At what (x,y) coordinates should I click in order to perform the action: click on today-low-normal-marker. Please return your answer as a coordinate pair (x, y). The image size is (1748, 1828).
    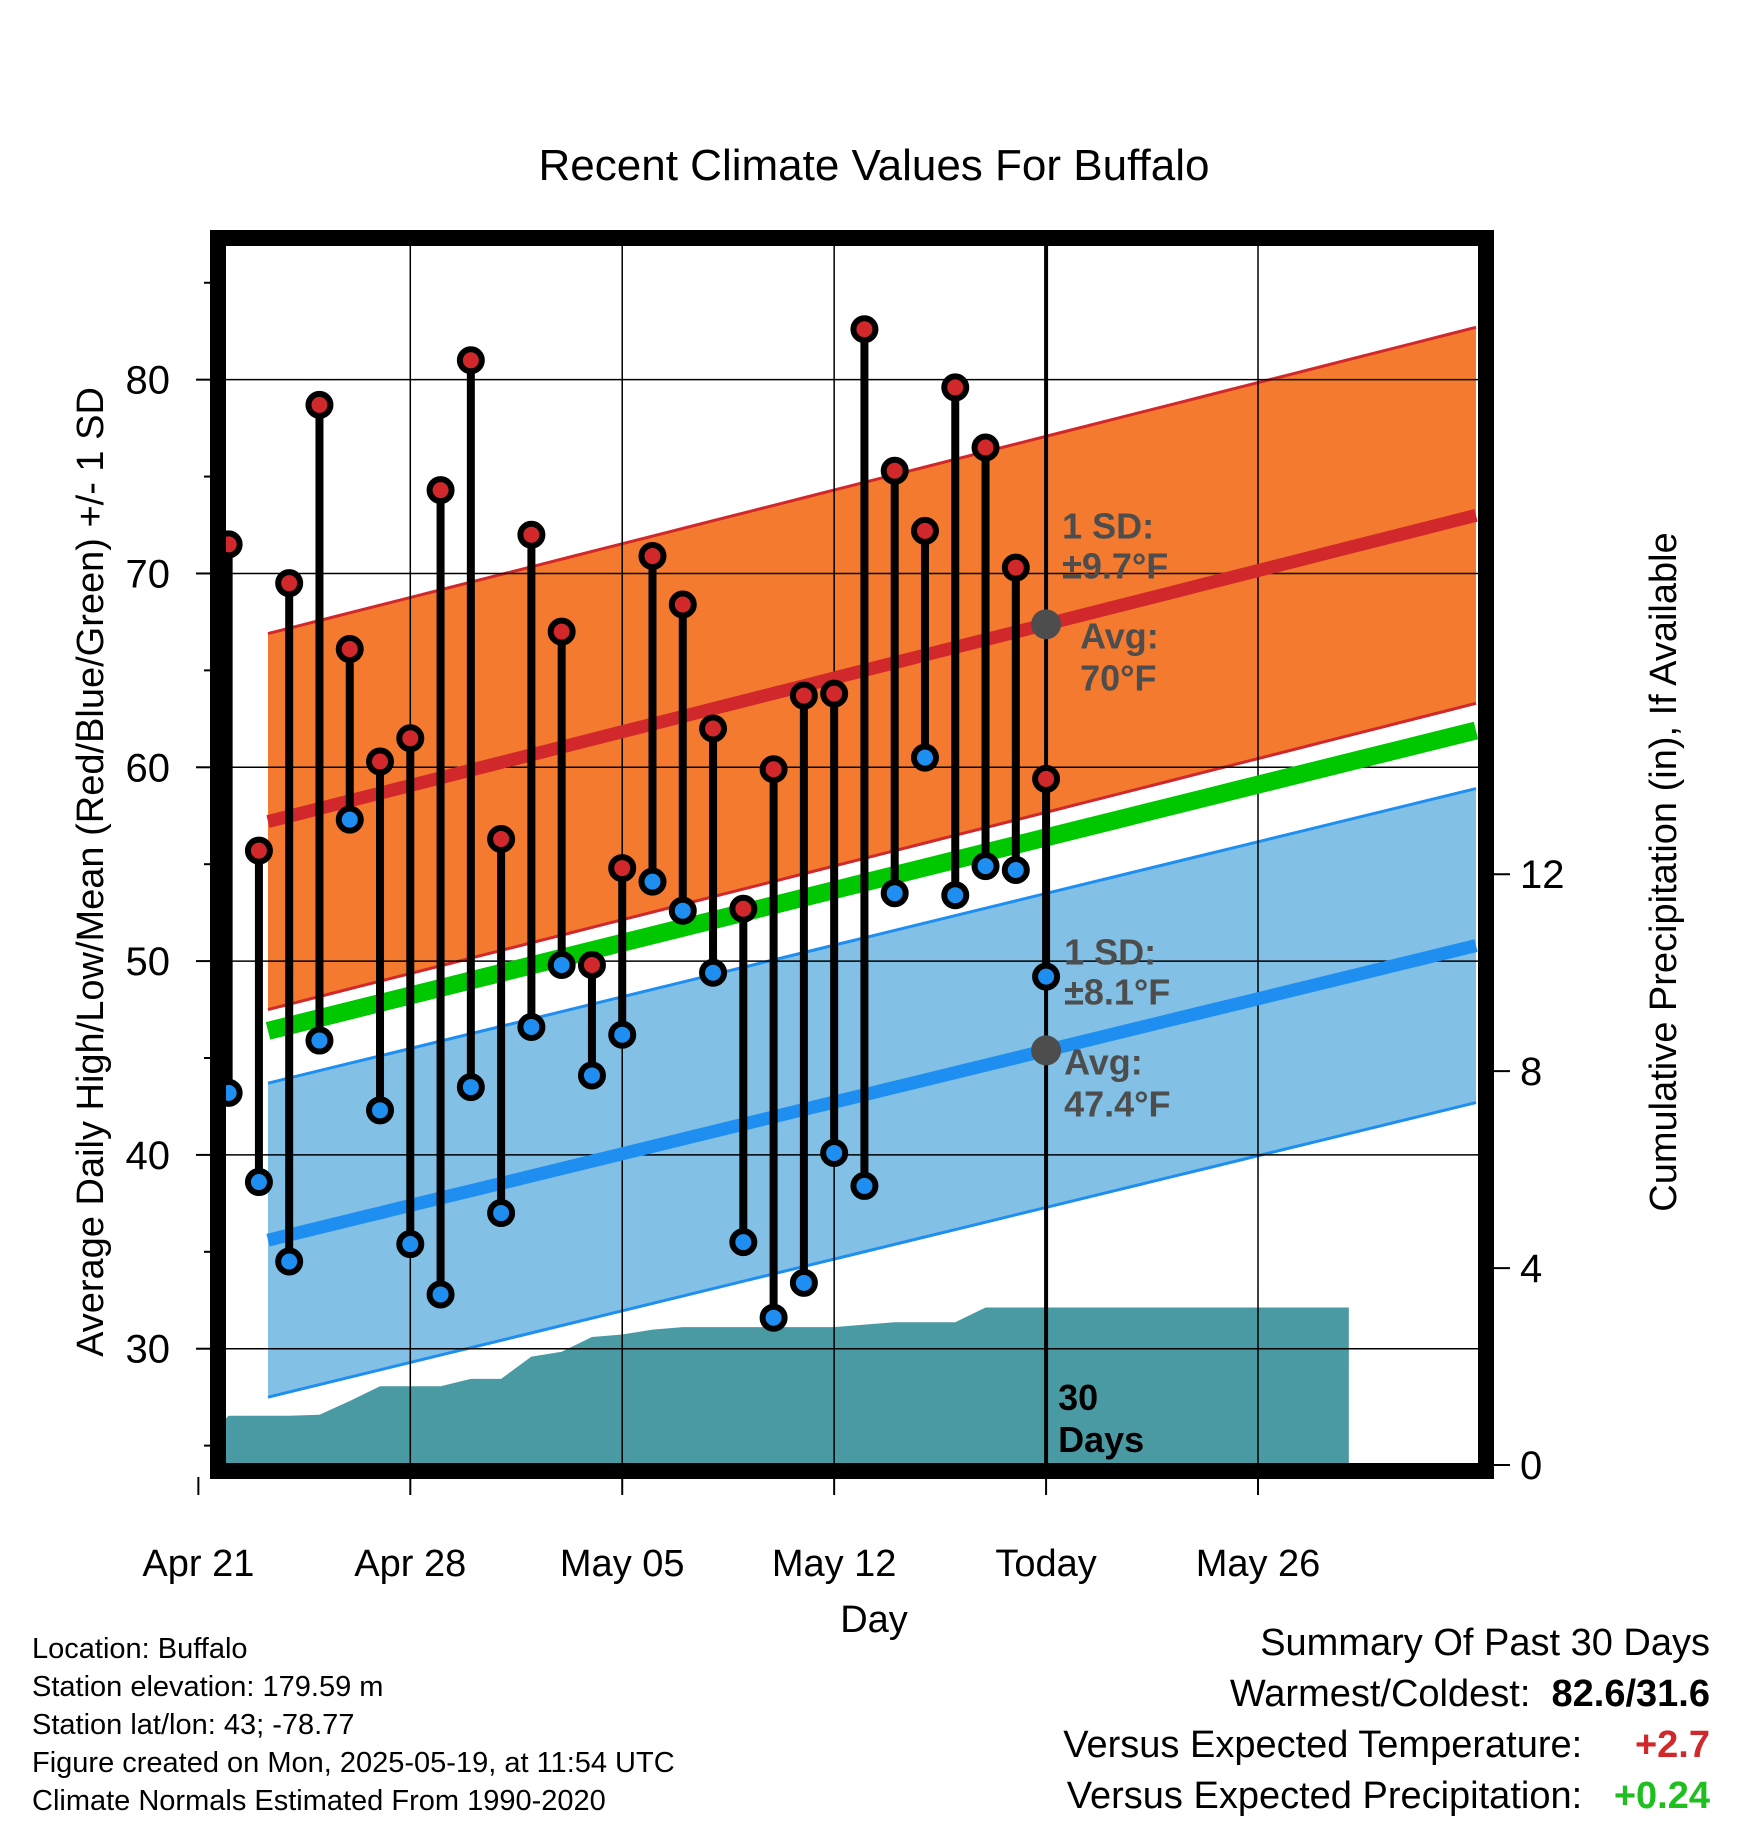
    Looking at the image, I should click on (1046, 1050).